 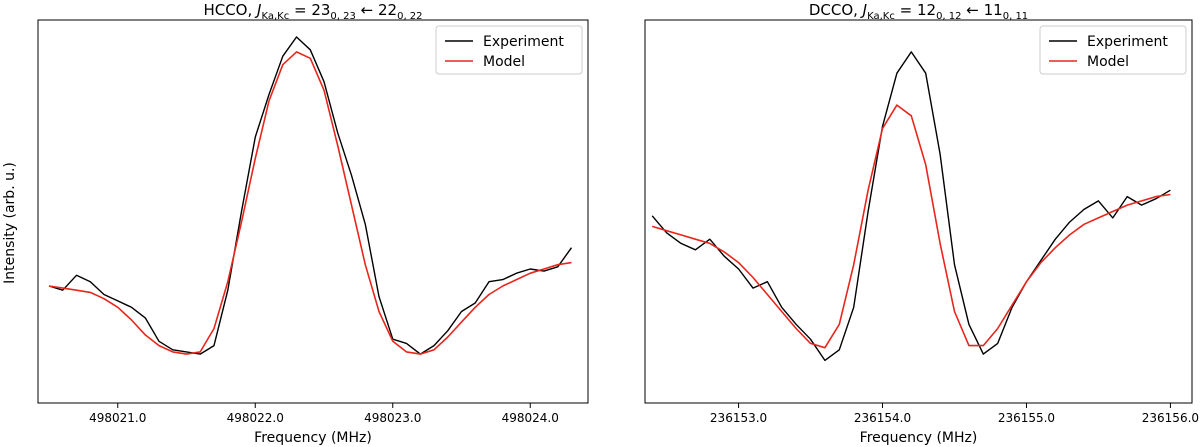 I want to click on x-tick-label: 236156.0, so click(x=1170, y=418).